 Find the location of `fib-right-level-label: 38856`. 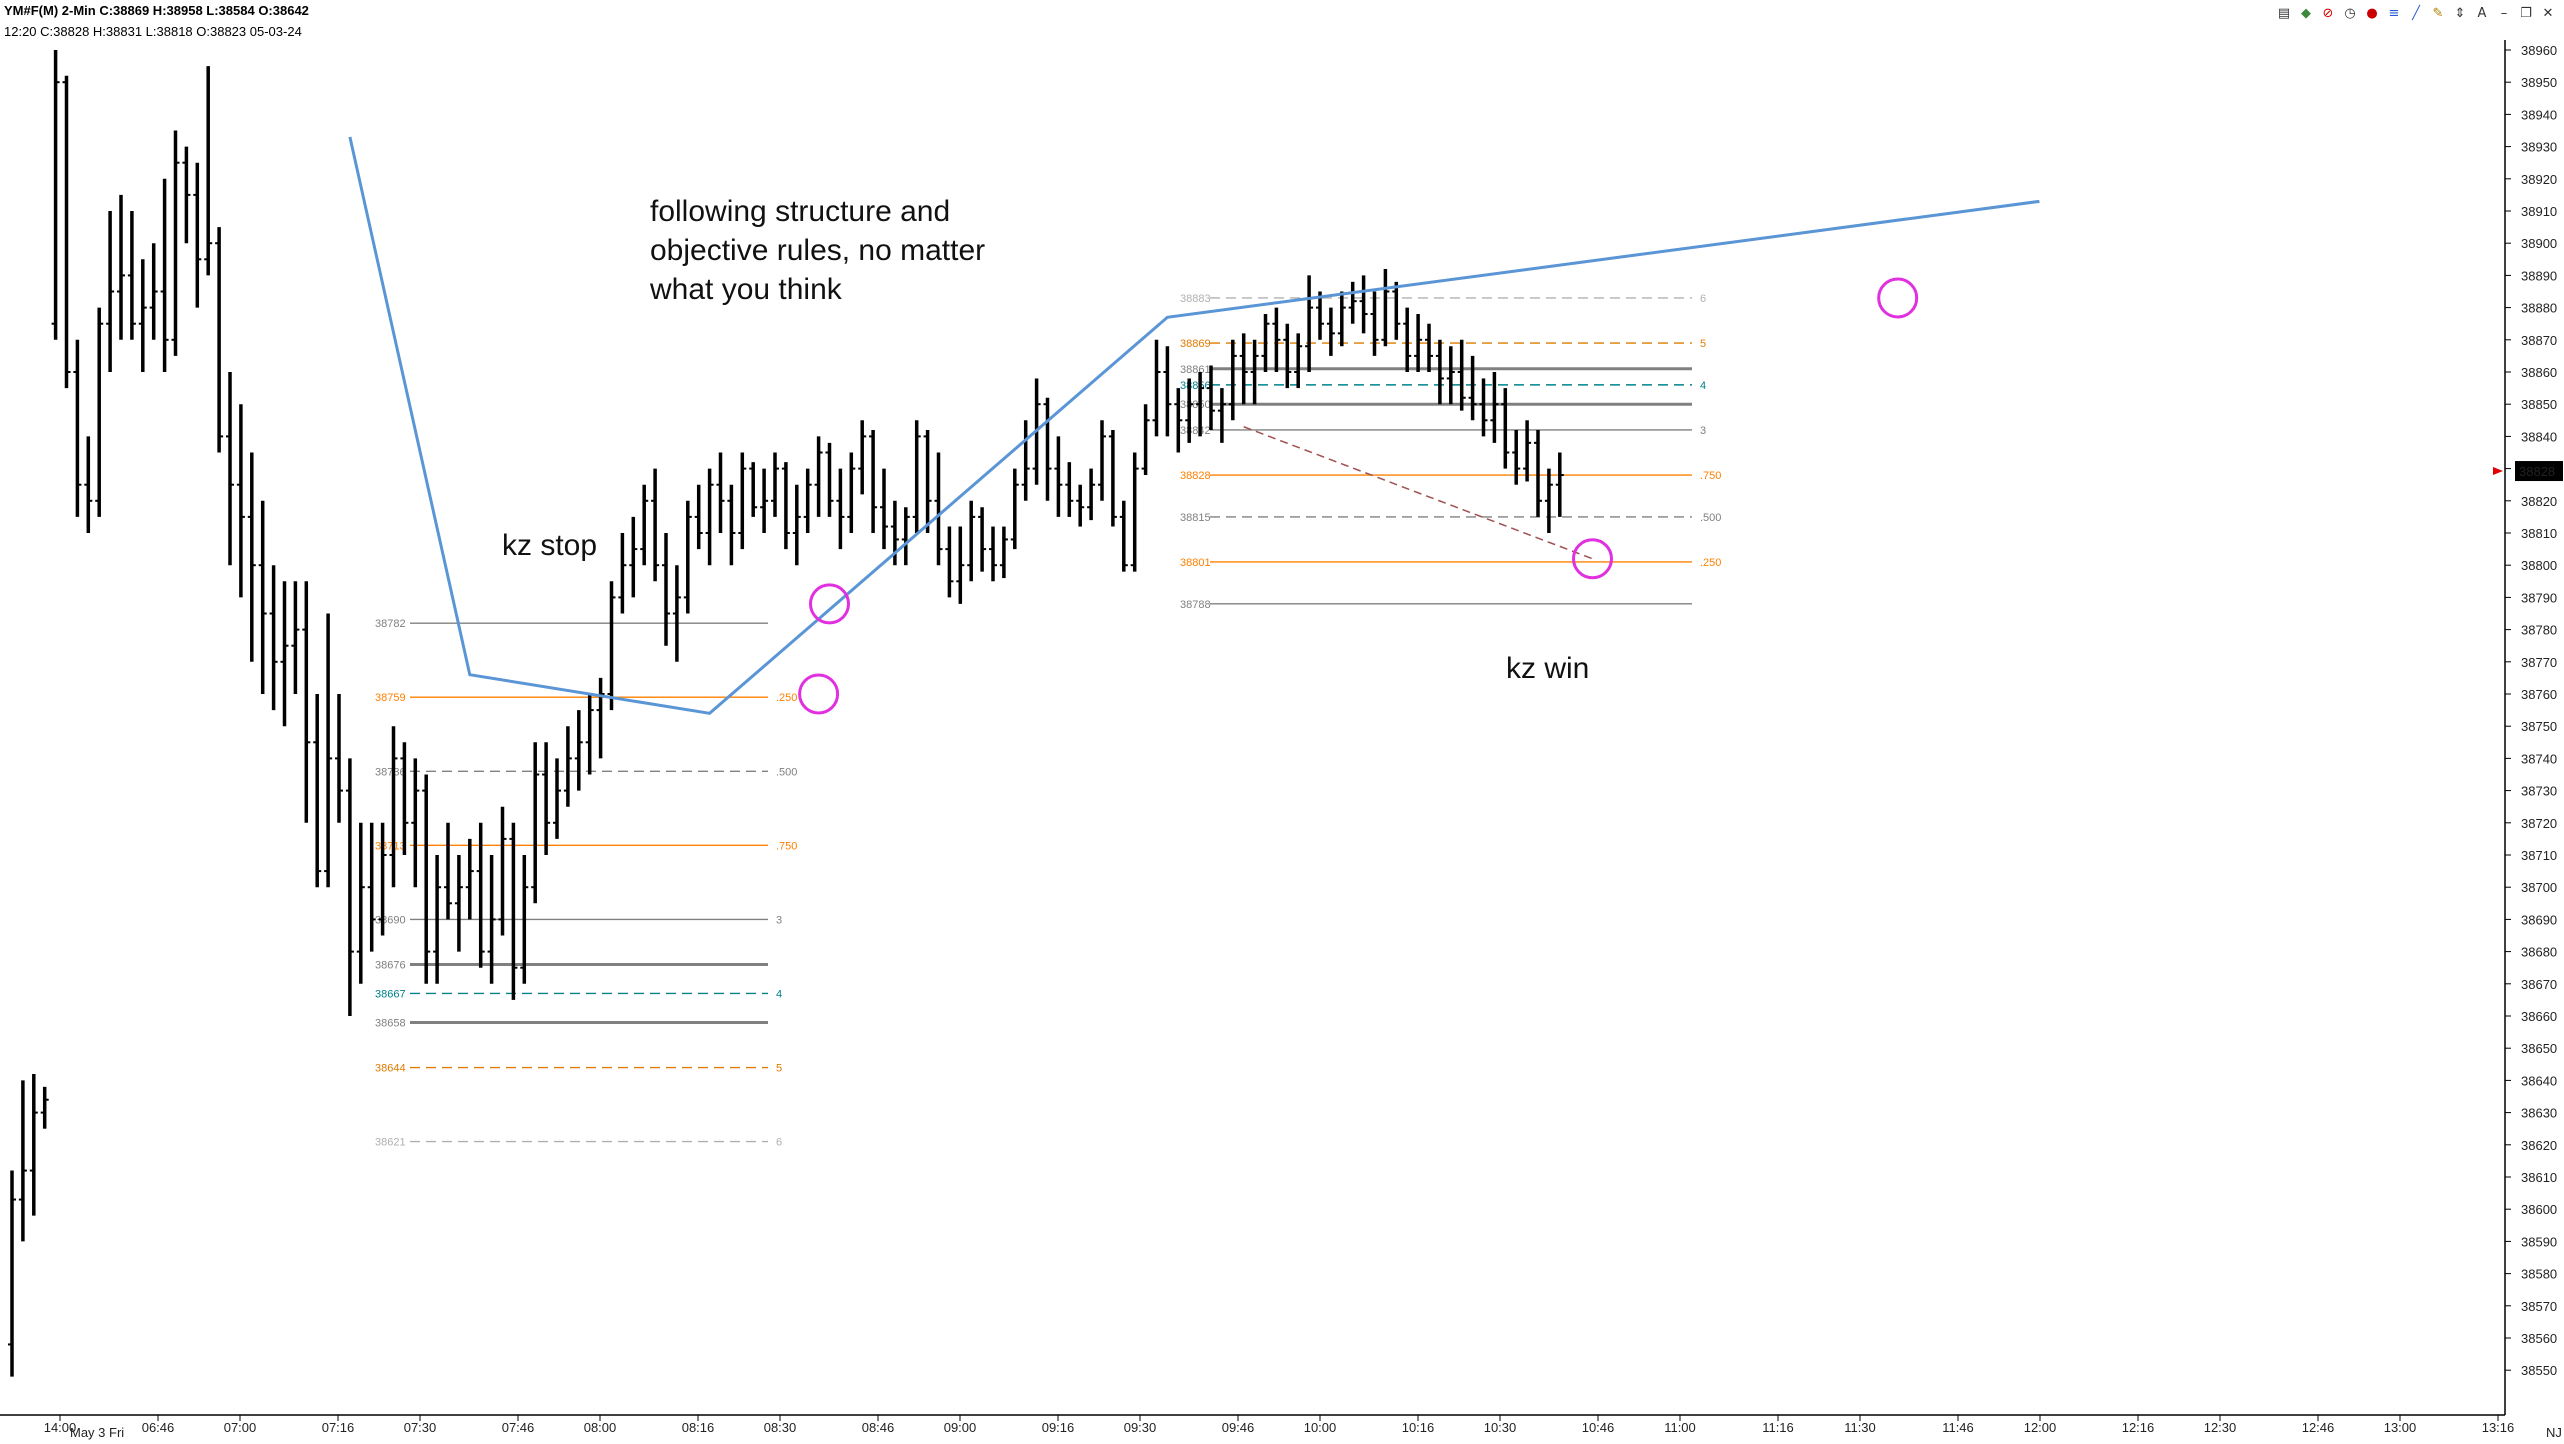

fib-right-level-label: 38856 is located at coordinates (1195, 386).